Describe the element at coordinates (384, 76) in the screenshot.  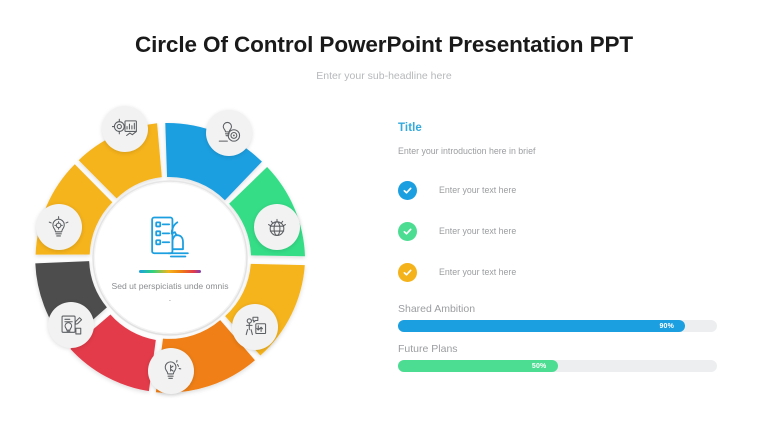
I see `page-subtitle: Enter your sub-headline here` at that location.